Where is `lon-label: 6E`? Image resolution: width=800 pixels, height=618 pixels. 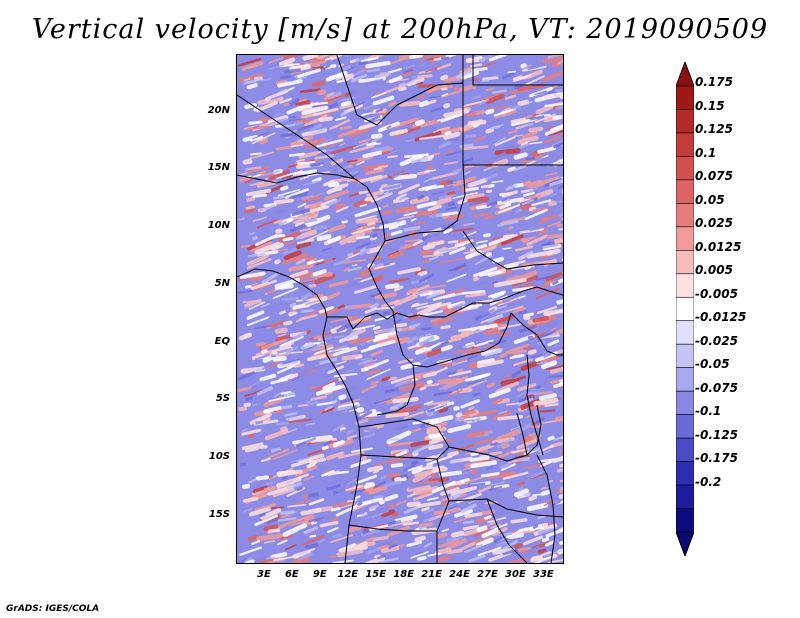 lon-label: 6E is located at coordinates (291, 574).